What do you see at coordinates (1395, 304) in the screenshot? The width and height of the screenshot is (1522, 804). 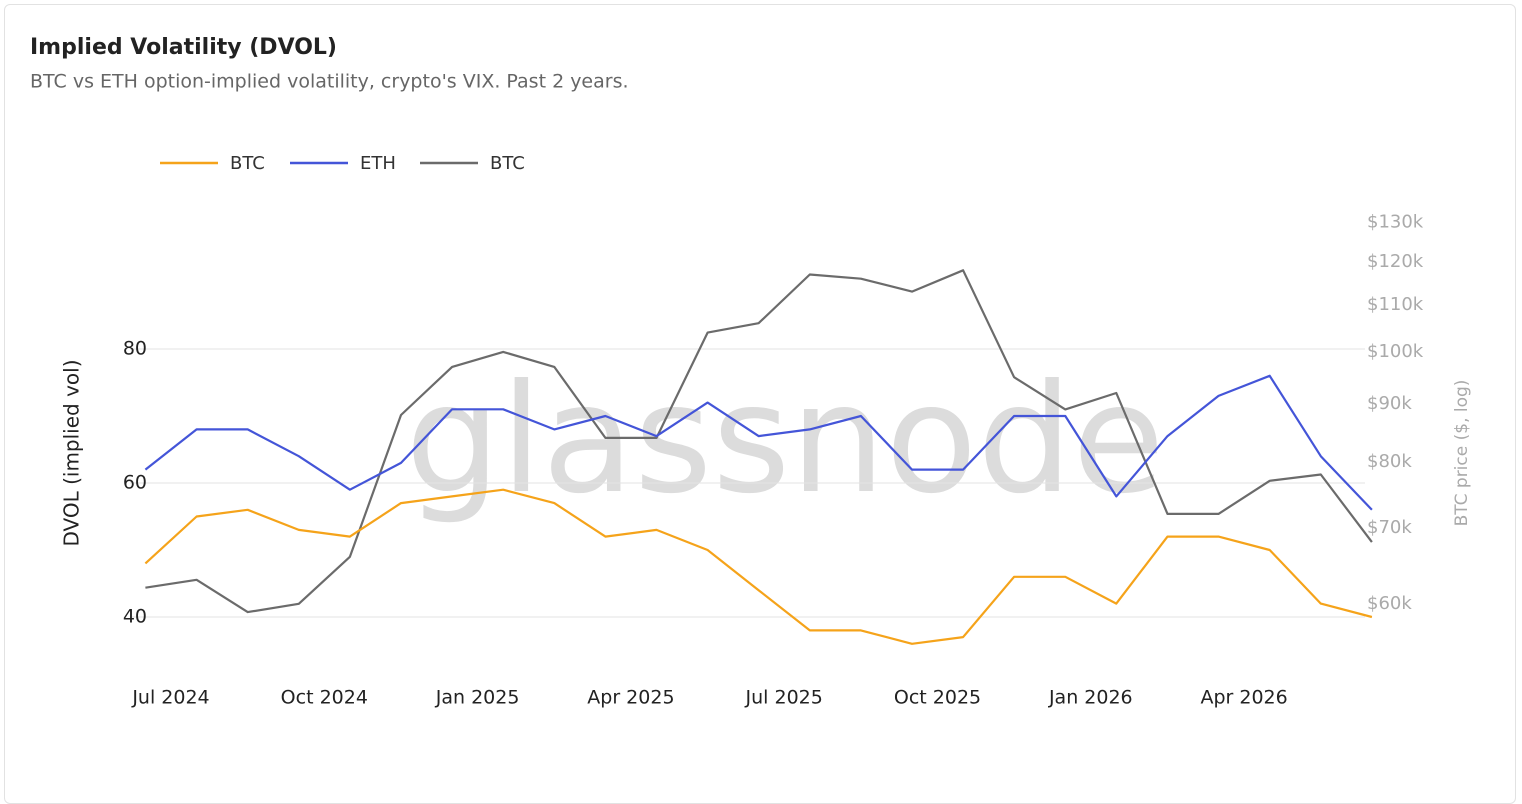 I see `y2-tick-label: $110k` at bounding box center [1395, 304].